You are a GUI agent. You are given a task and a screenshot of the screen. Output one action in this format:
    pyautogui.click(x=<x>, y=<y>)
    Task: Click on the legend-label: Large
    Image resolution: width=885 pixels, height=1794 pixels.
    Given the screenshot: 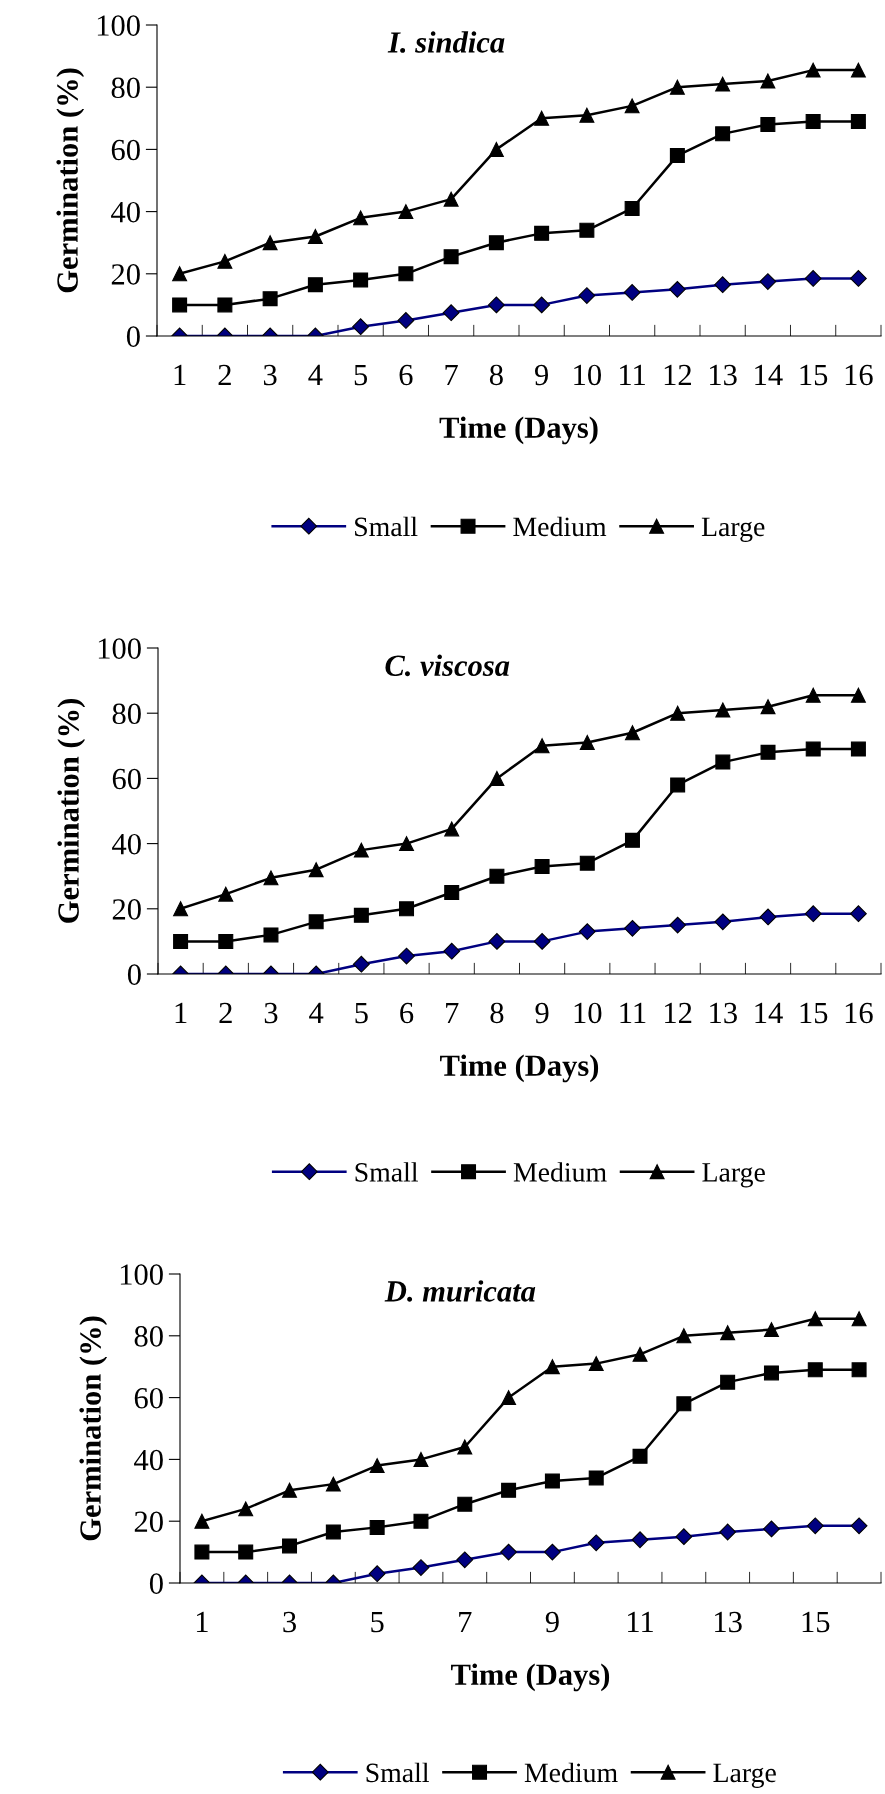 What is the action you would take?
    pyautogui.click(x=733, y=1175)
    